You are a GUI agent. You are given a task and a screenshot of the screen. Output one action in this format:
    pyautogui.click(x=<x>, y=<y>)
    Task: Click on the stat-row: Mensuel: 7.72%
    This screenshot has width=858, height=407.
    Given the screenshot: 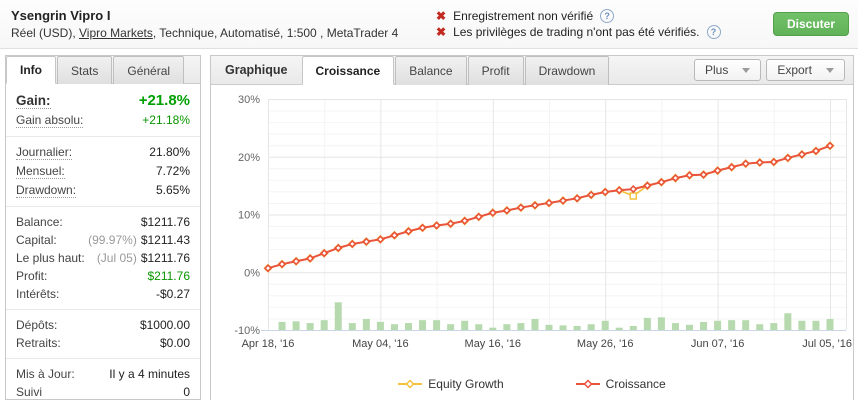 What is the action you would take?
    pyautogui.click(x=103, y=171)
    